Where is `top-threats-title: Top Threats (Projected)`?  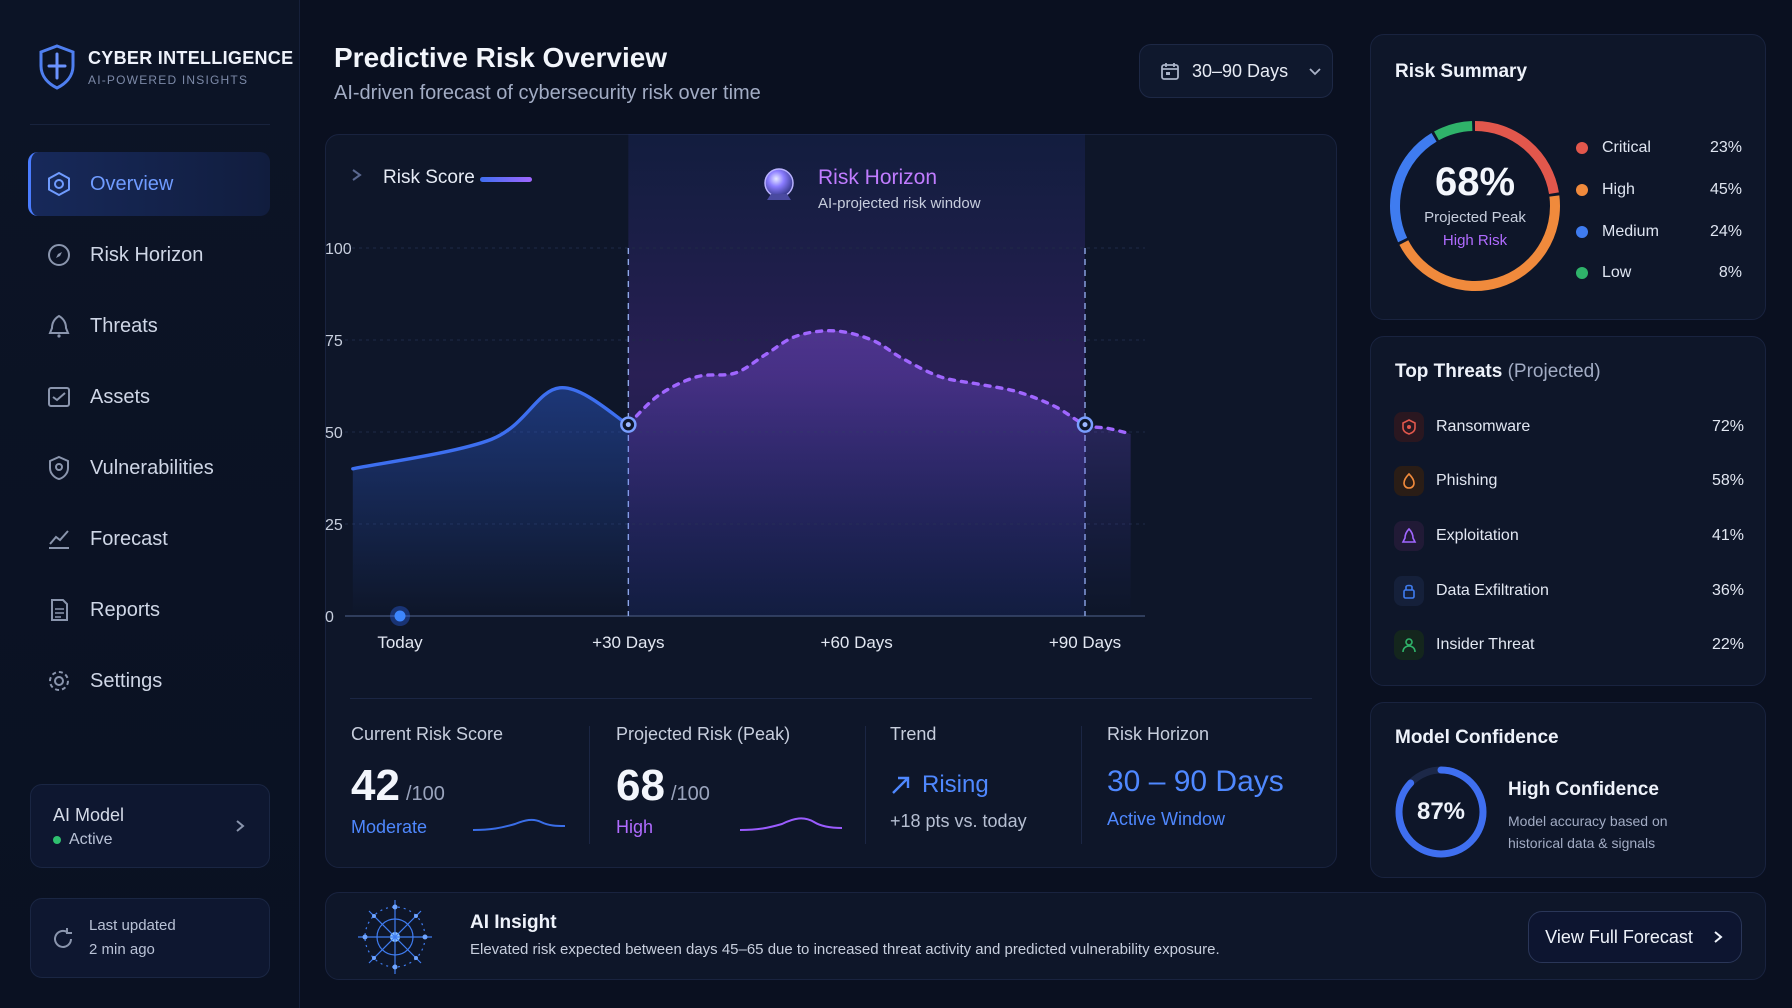 top-threats-title: Top Threats (Projected) is located at coordinates (1498, 372).